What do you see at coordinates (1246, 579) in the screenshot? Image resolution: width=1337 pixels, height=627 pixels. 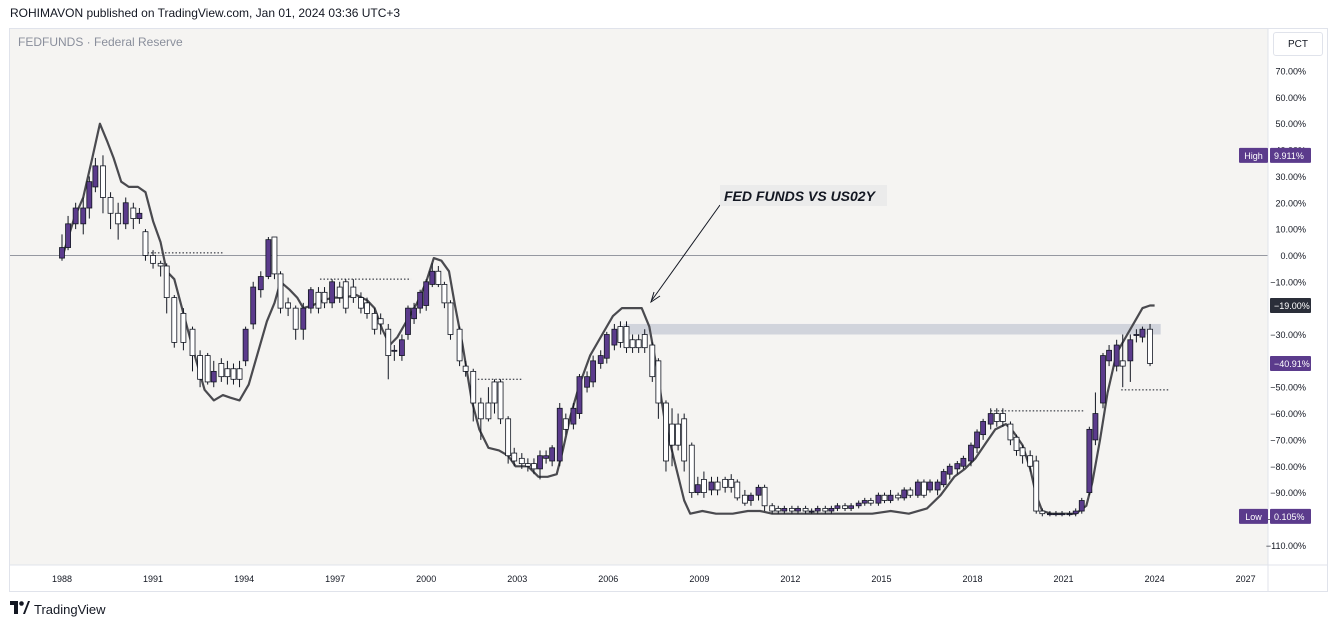 I see `x-tick-label-13: 2027` at bounding box center [1246, 579].